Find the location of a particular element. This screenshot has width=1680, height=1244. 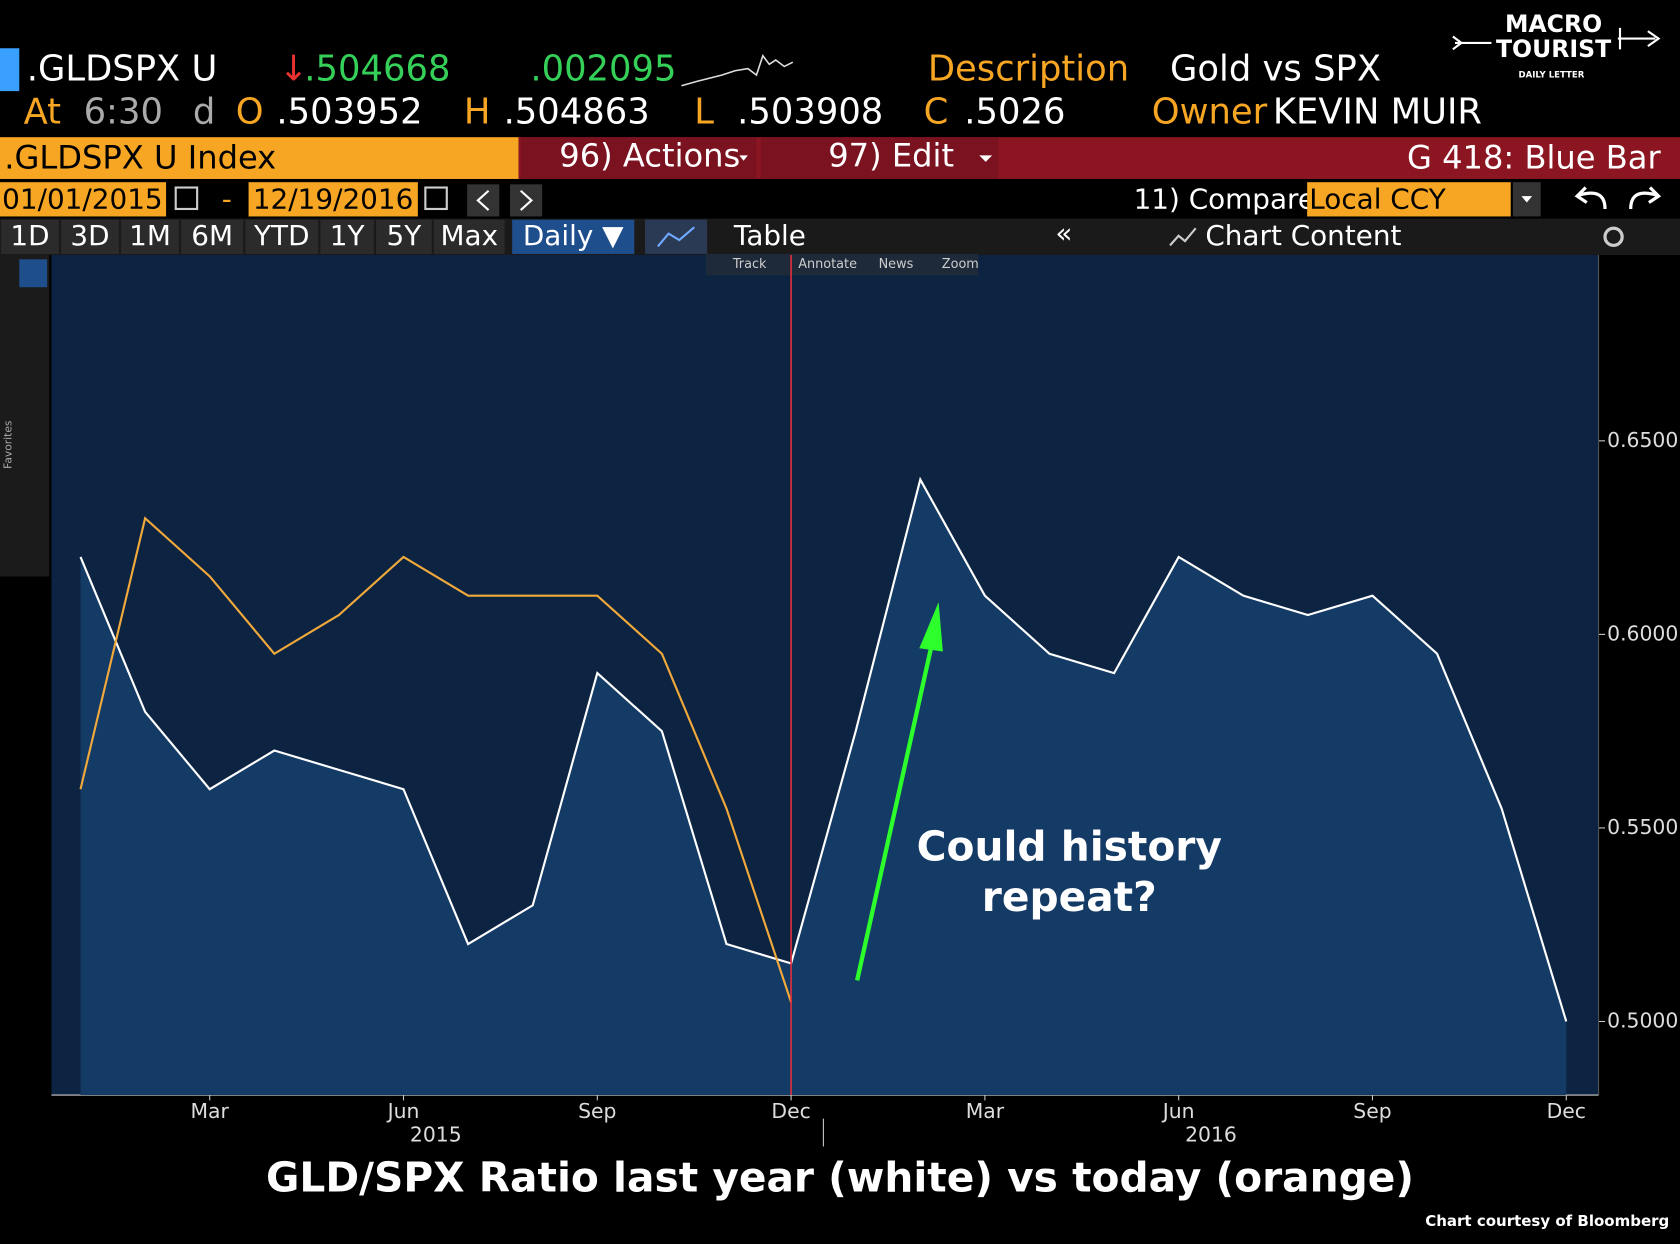

low-label: L is located at coordinates (704, 112).